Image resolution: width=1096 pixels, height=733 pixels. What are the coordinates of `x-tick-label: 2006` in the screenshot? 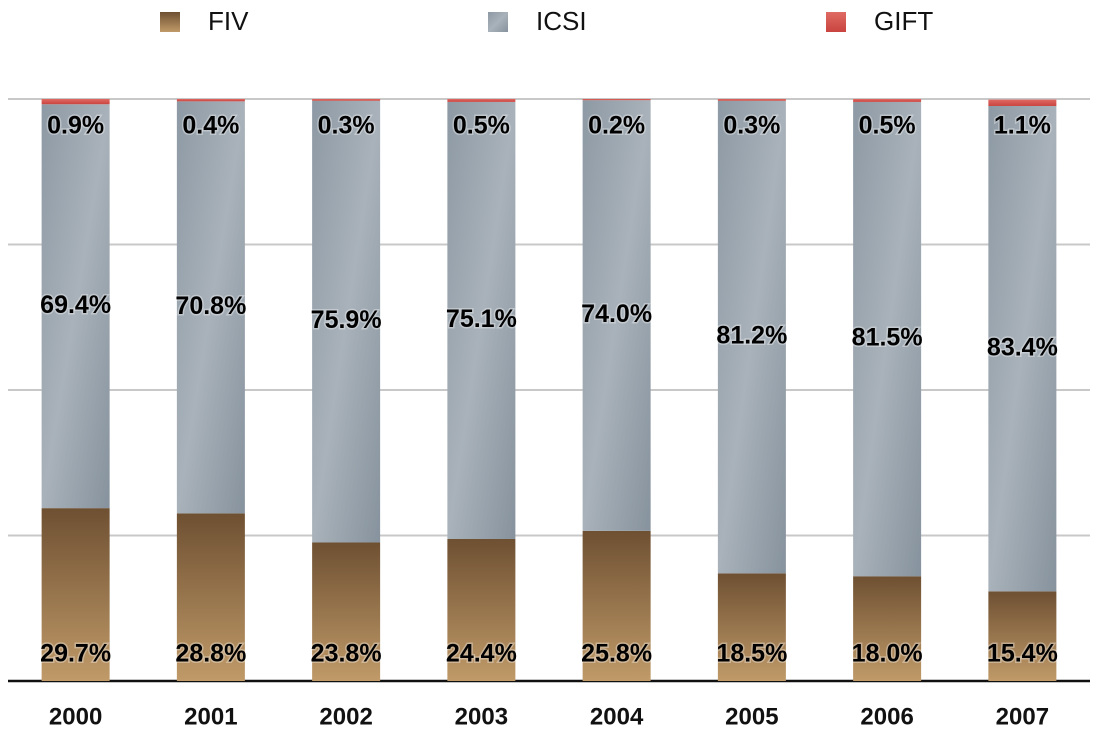 It's located at (886, 716).